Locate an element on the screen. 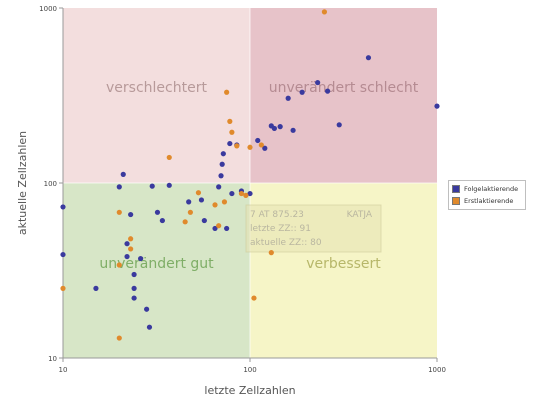  x-axis-title: letzte Zellzahlen is located at coordinates (249, 390).